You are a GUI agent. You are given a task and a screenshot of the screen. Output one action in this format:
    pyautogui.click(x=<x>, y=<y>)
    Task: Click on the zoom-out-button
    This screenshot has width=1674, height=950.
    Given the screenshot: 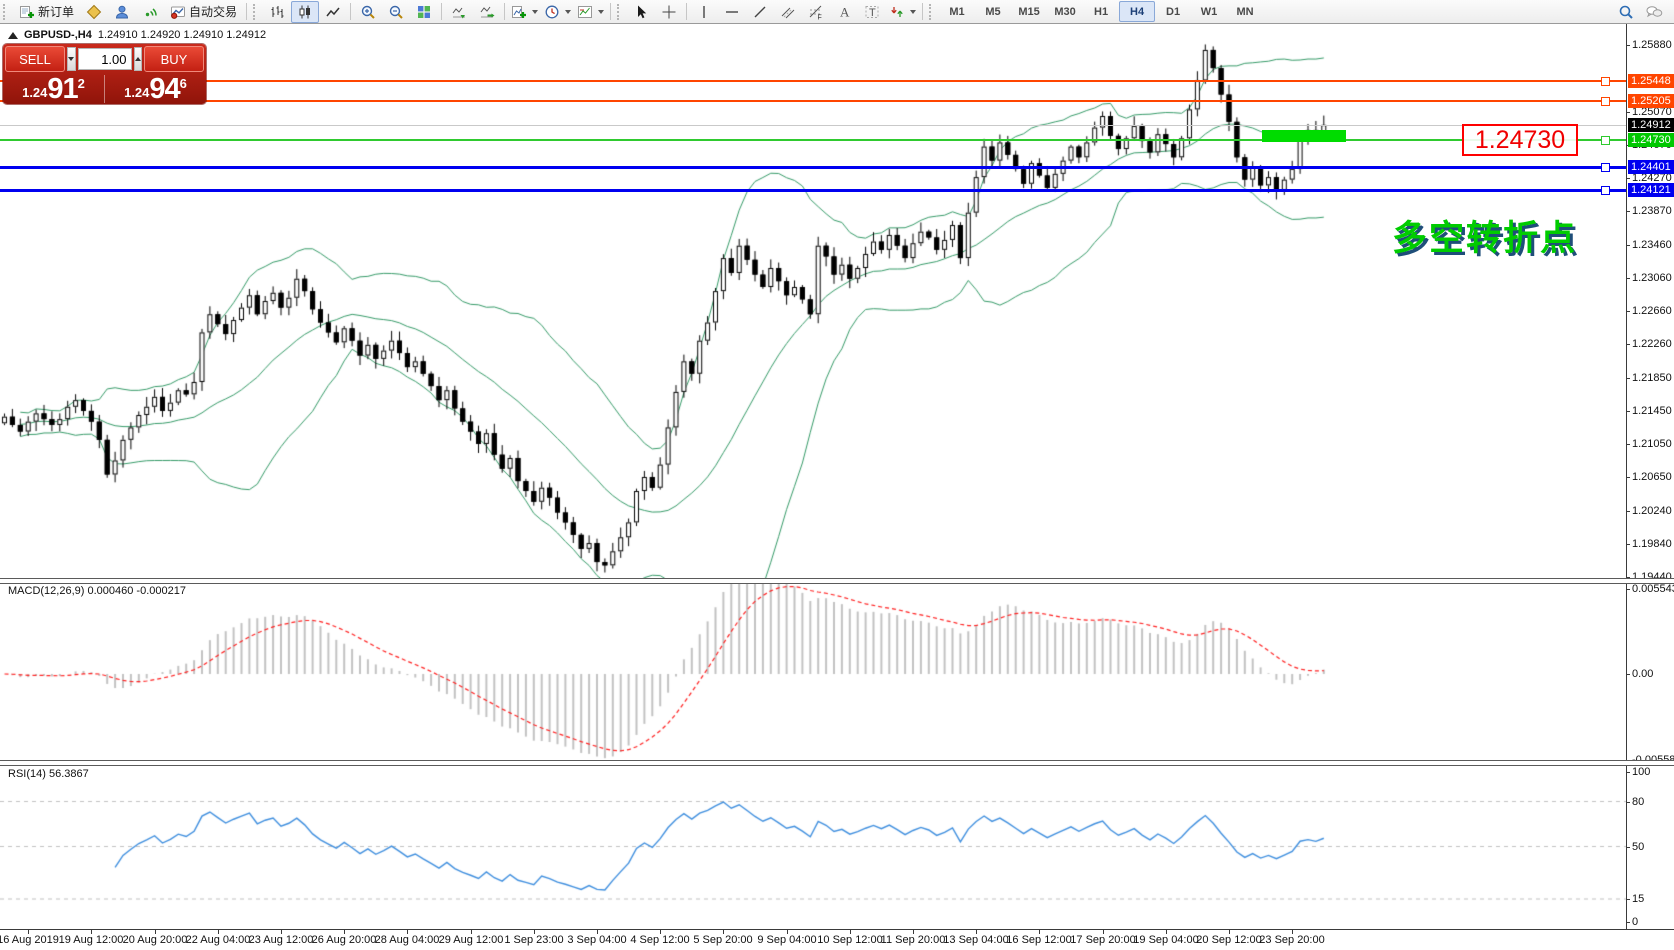 What is the action you would take?
    pyautogui.click(x=396, y=12)
    